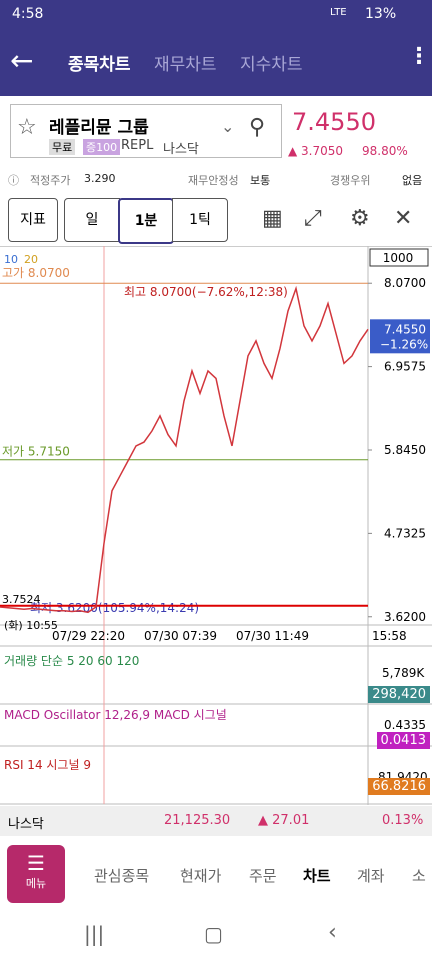 Image resolution: width=432 pixels, height=963 pixels. I want to click on info-row: ⓘ 적정주가 3.290 재무안정성 보통 경쟁우위 없음, so click(215, 179).